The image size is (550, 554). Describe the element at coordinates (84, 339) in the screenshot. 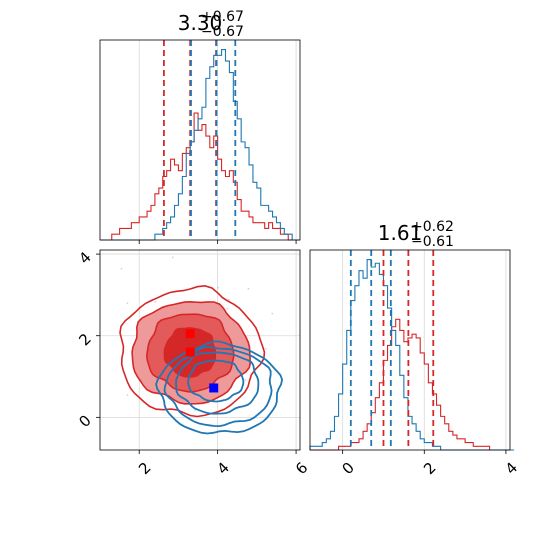

I see `scatter2d-ytick-label-1: 2` at that location.